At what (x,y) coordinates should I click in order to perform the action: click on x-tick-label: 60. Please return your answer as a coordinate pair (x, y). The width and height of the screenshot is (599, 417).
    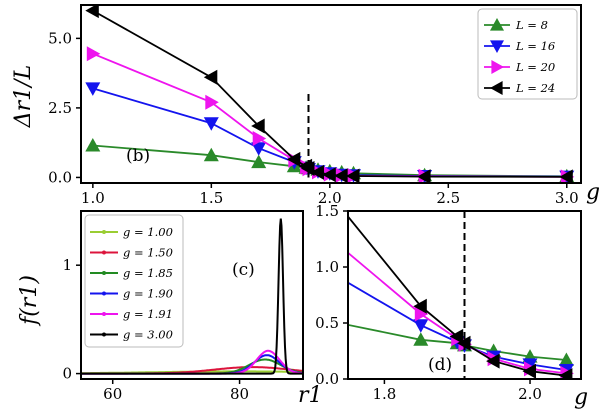
    Looking at the image, I should click on (112, 394).